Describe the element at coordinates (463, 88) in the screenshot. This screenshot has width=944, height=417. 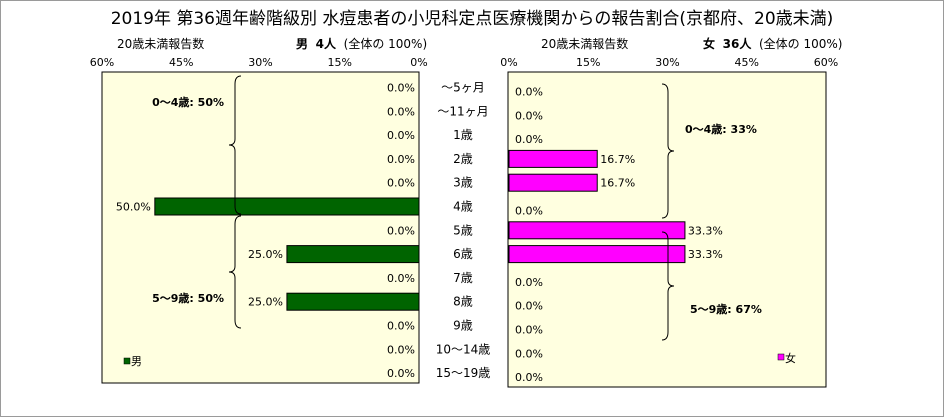
I see `category-label: 〜5ヶ月` at that location.